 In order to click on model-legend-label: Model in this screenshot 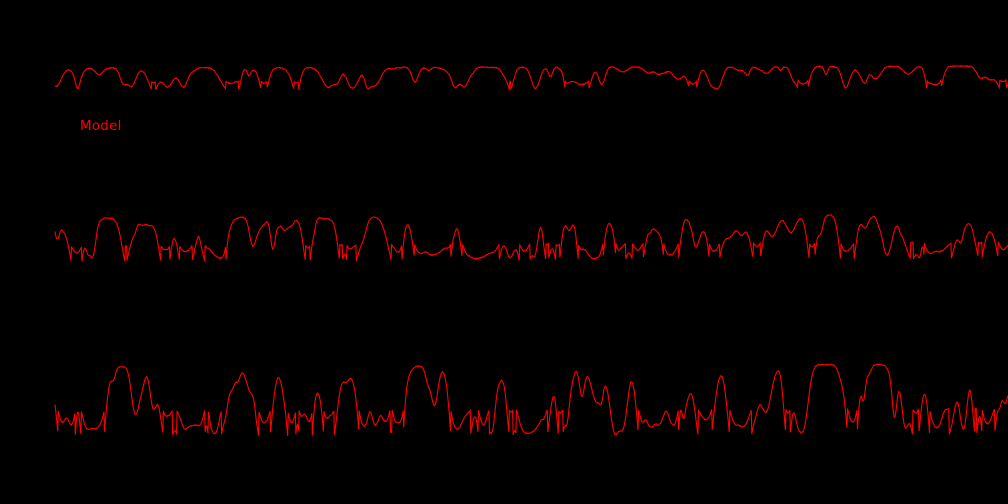, I will do `click(101, 126)`.